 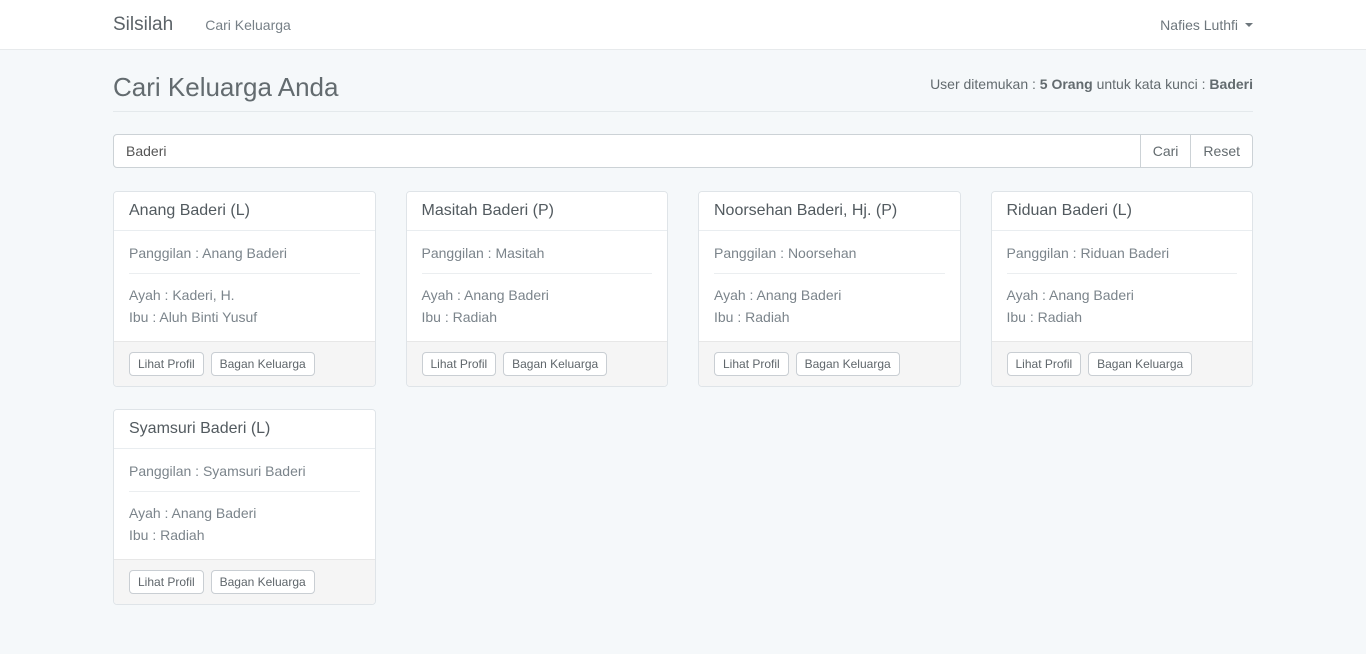 I want to click on person-card-title: Syamsuri Baderi (L), so click(x=244, y=429).